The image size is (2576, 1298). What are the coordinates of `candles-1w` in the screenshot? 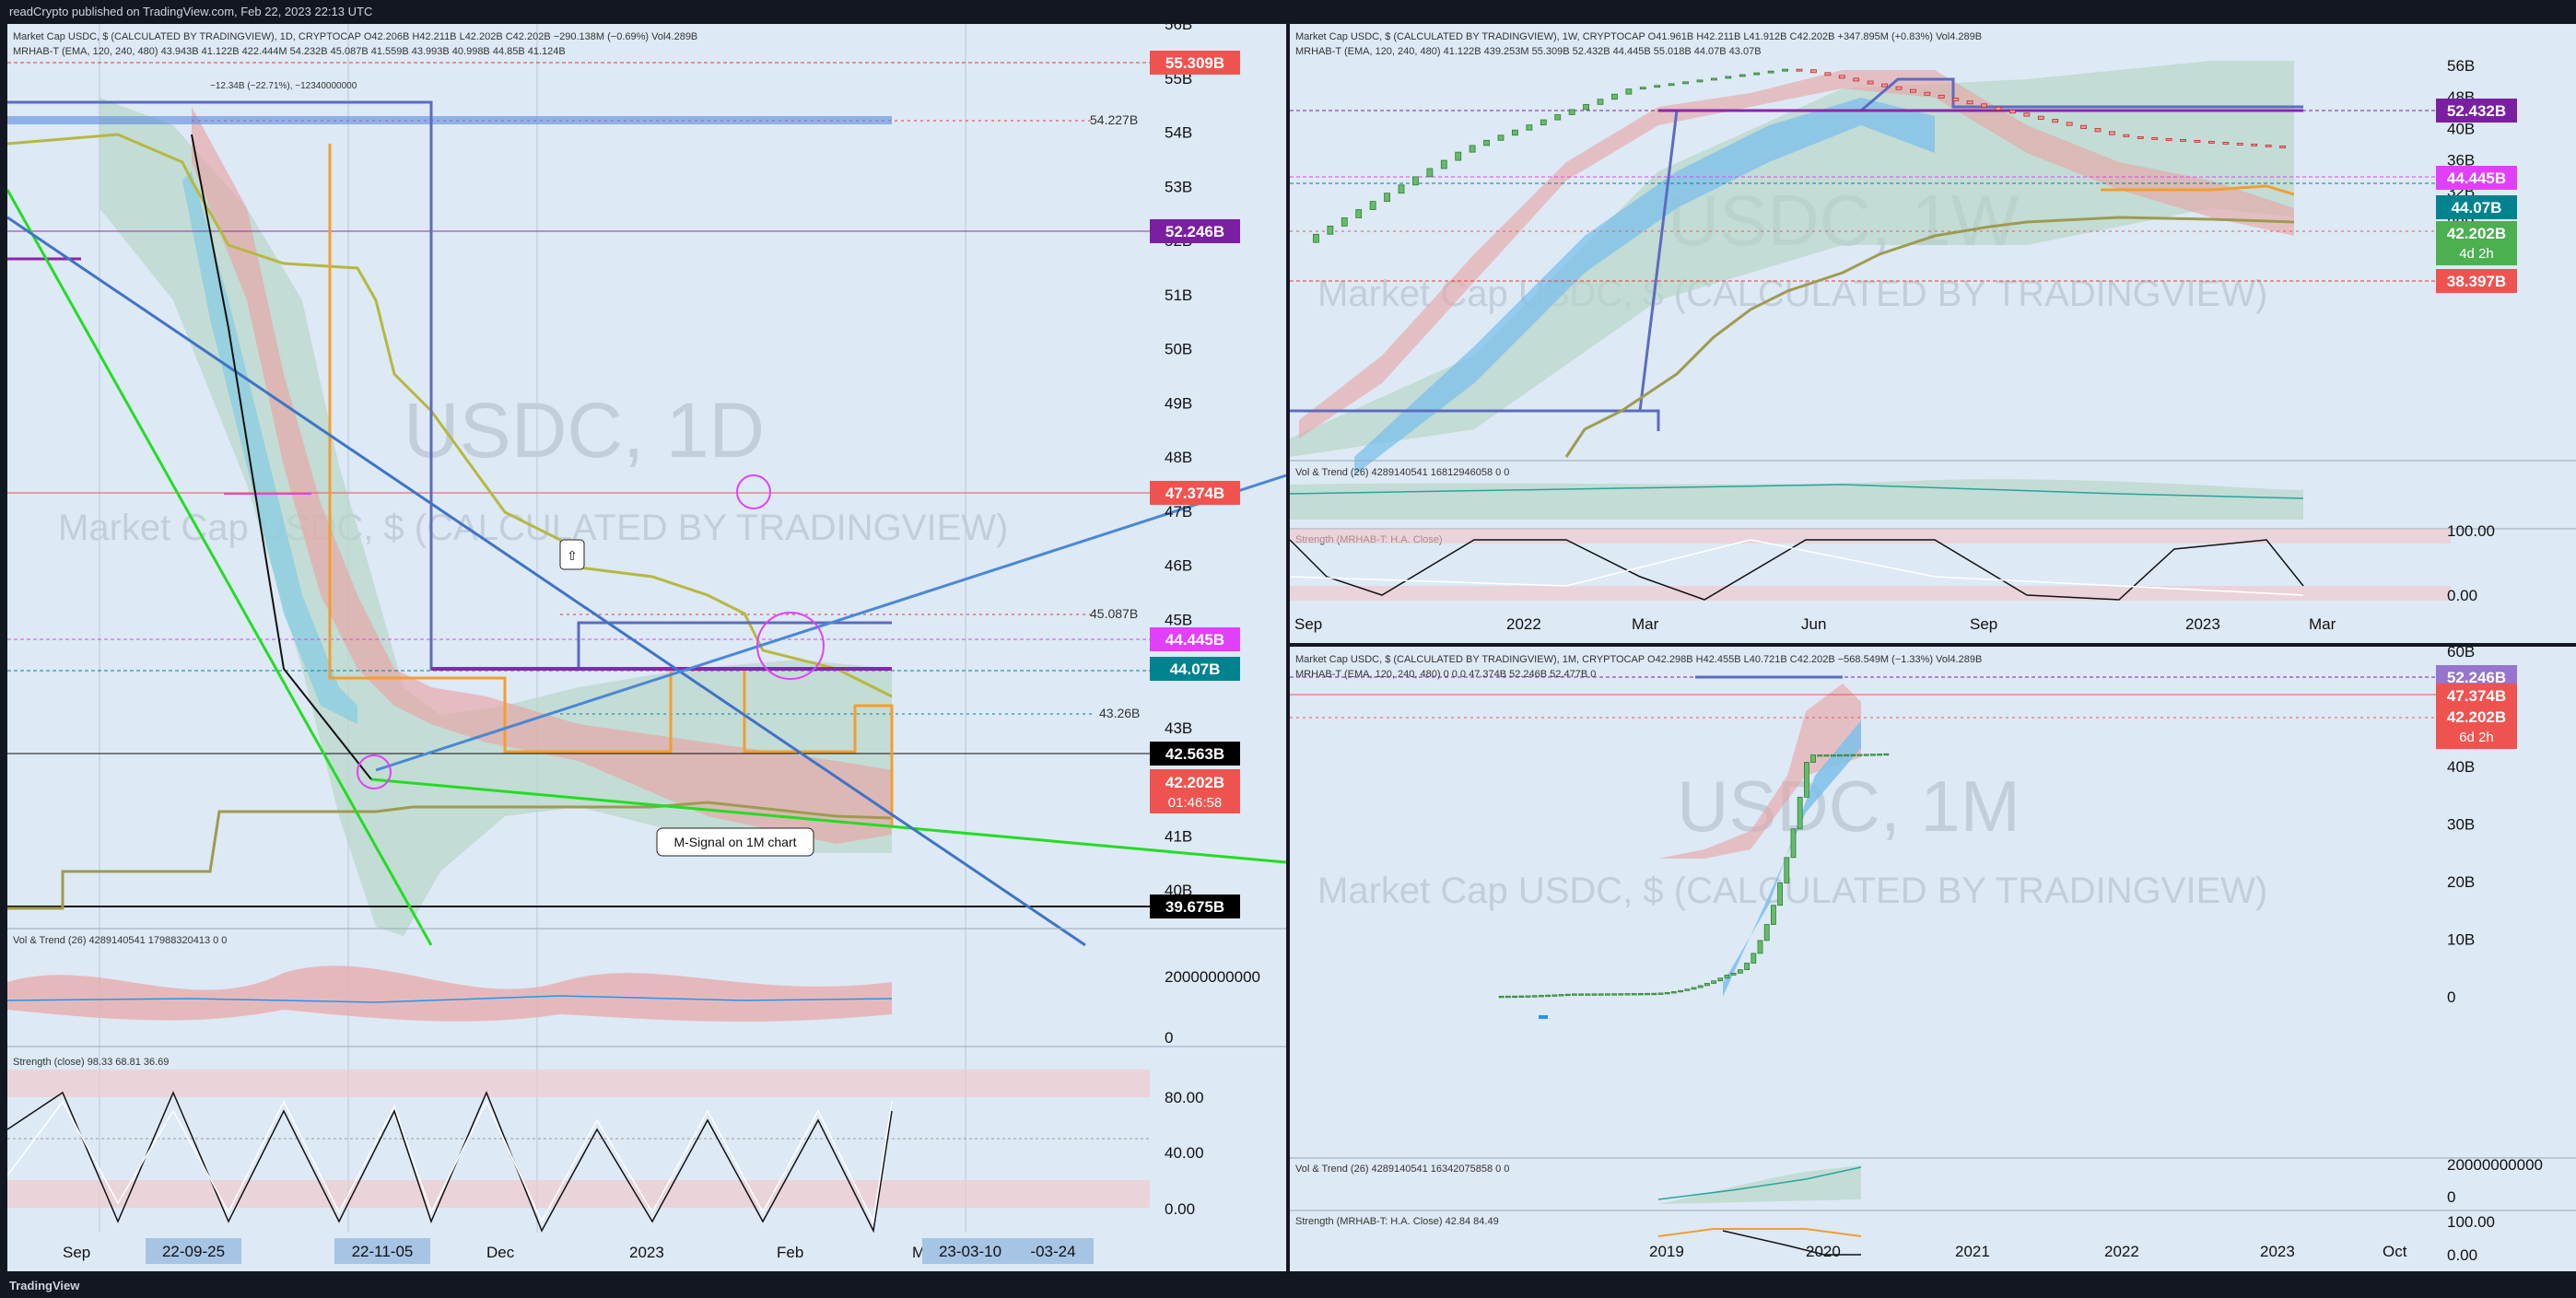 It's located at (1799, 155).